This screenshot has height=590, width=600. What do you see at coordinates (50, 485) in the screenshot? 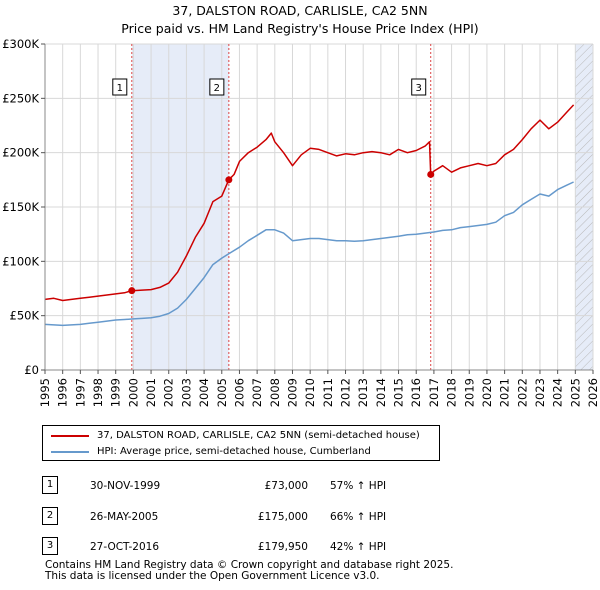
I see `sale-marker-box: 1` at bounding box center [50, 485].